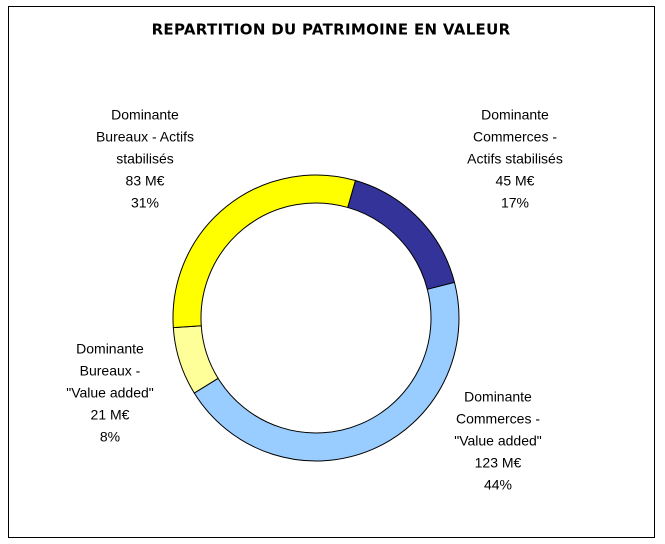  Describe the element at coordinates (110, 371) in the screenshot. I see `segment-label: Bureaux -` at that location.